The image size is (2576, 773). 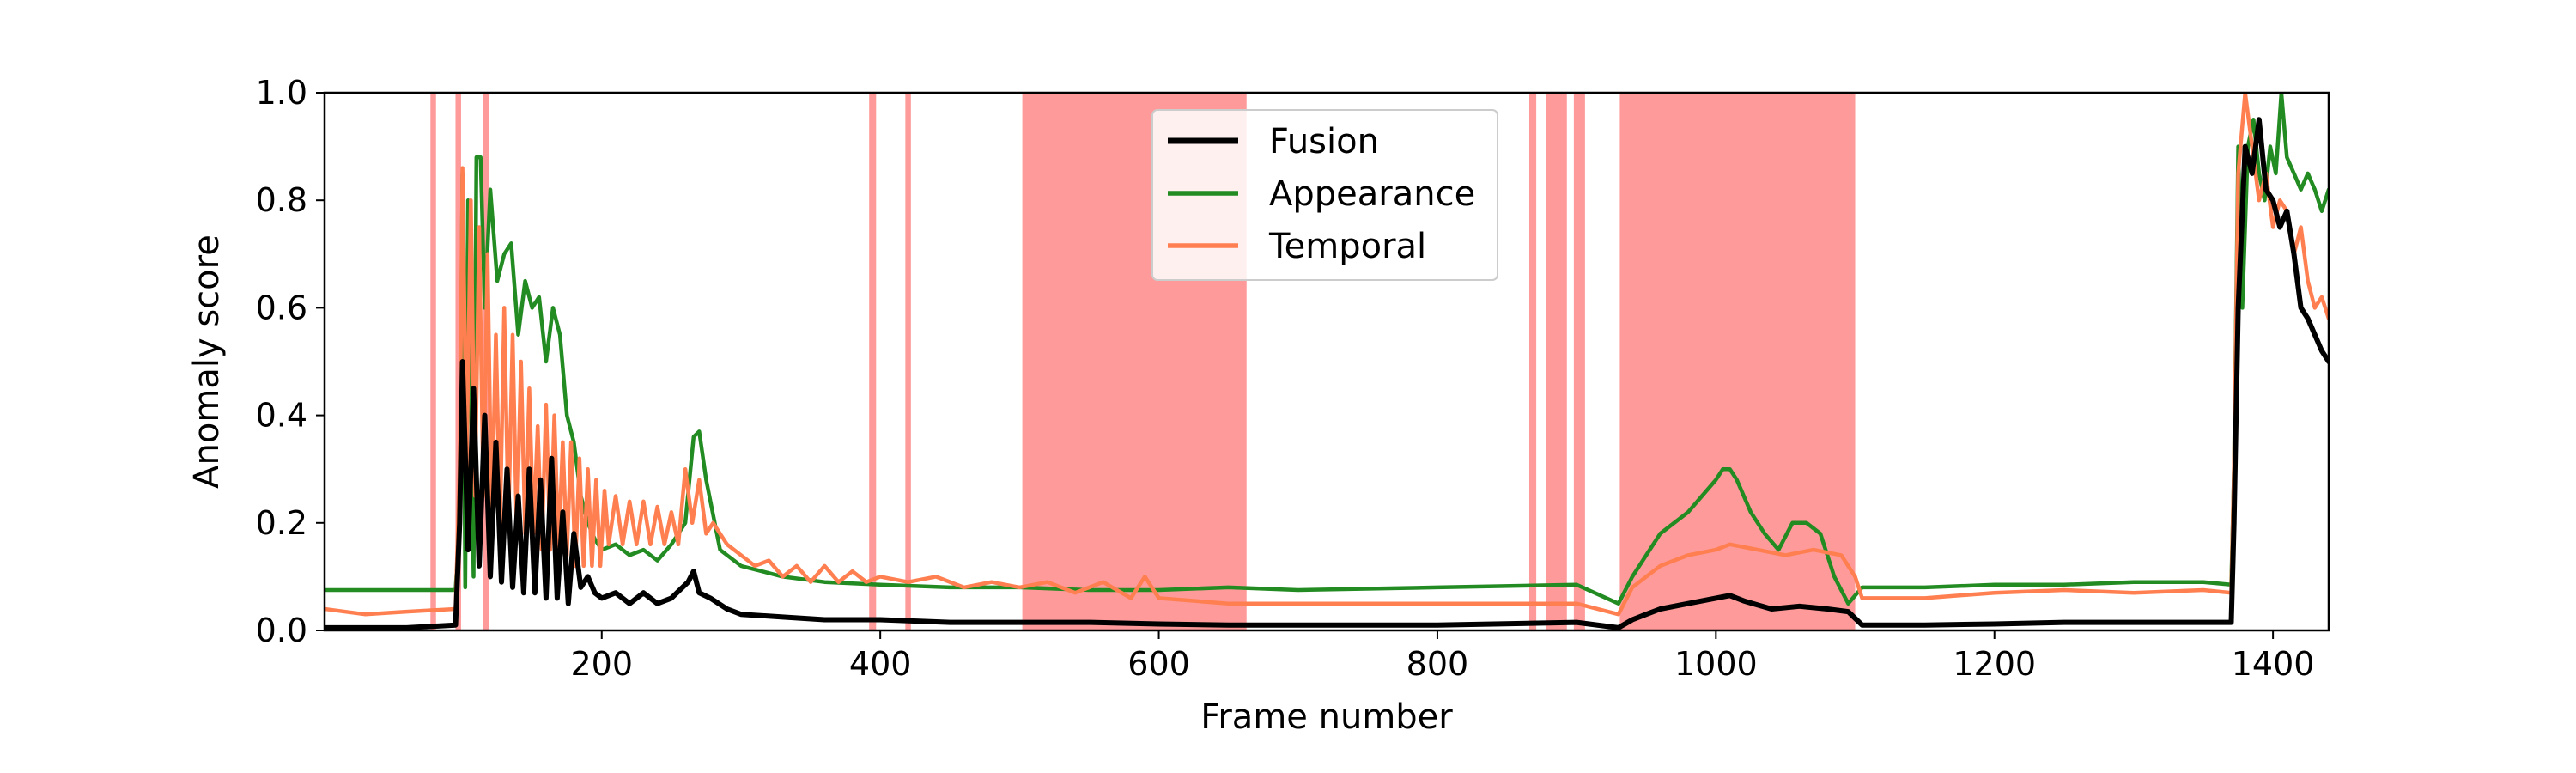 I want to click on x-tick-label: 400, so click(x=881, y=664).